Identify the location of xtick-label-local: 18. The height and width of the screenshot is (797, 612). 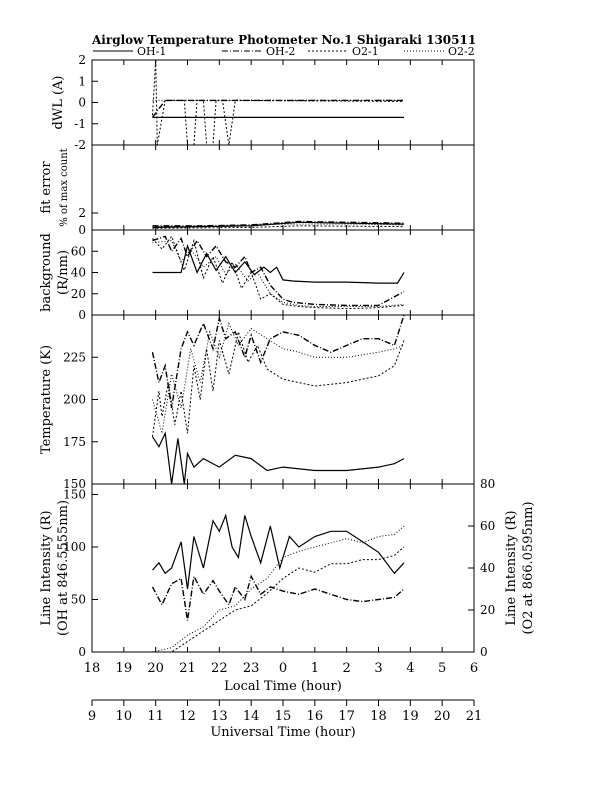
(92, 668).